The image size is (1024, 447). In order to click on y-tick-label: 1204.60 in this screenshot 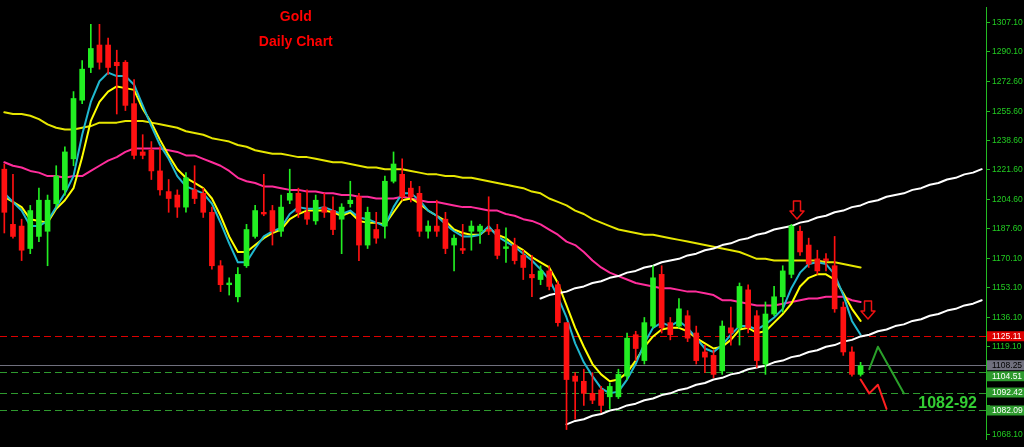, I will do `click(1007, 198)`.